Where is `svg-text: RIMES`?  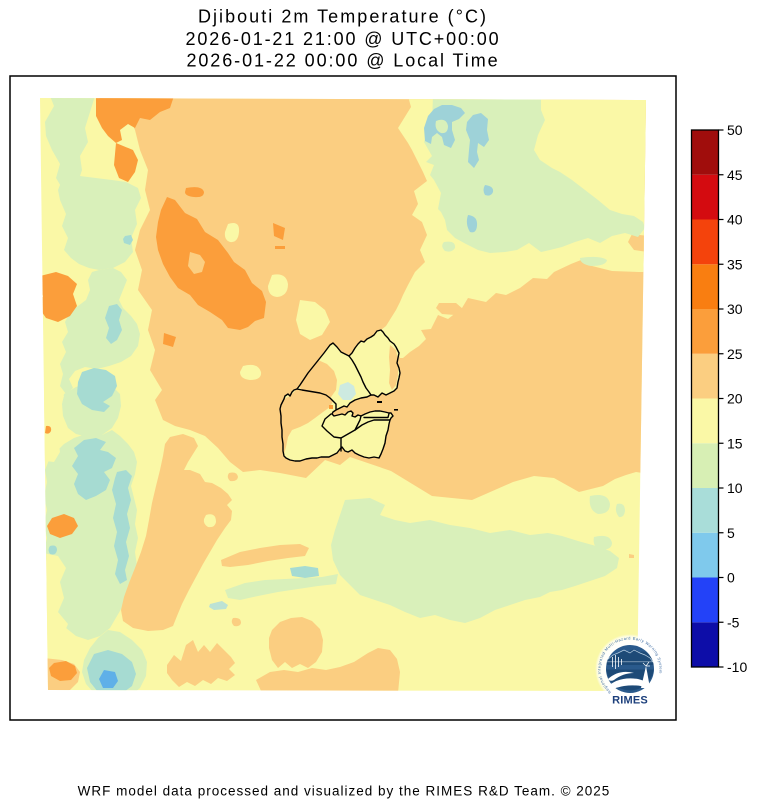
svg-text: RIMES is located at coordinates (630, 701).